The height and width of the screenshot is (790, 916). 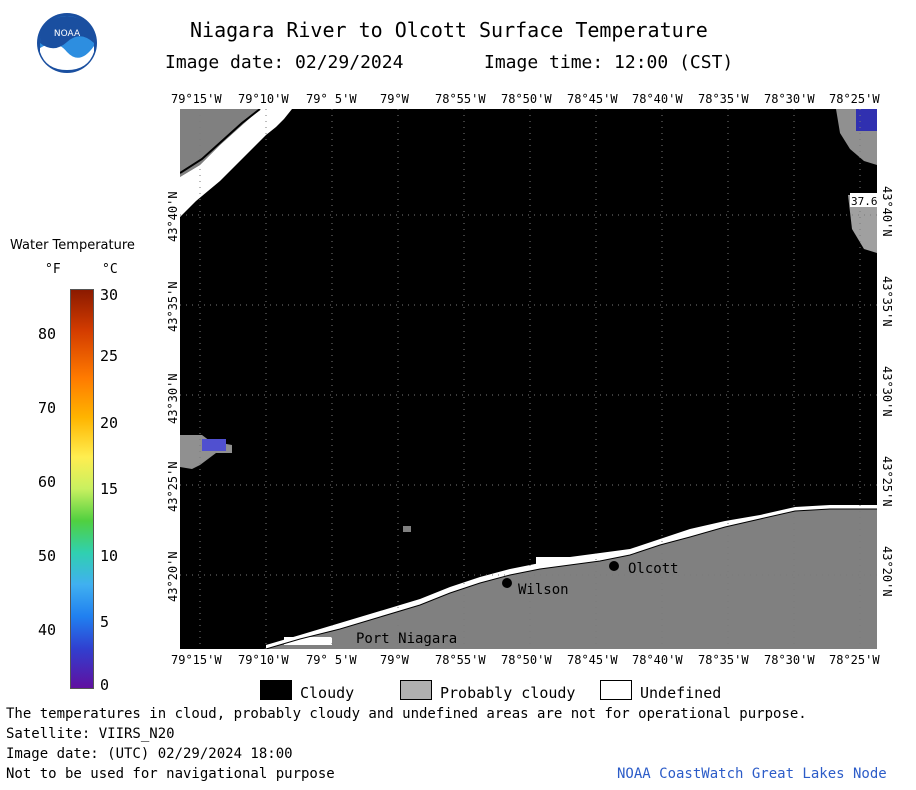 What do you see at coordinates (170, 774) in the screenshot?
I see `footer-nav-warning: Not to be used for navigational purpose` at bounding box center [170, 774].